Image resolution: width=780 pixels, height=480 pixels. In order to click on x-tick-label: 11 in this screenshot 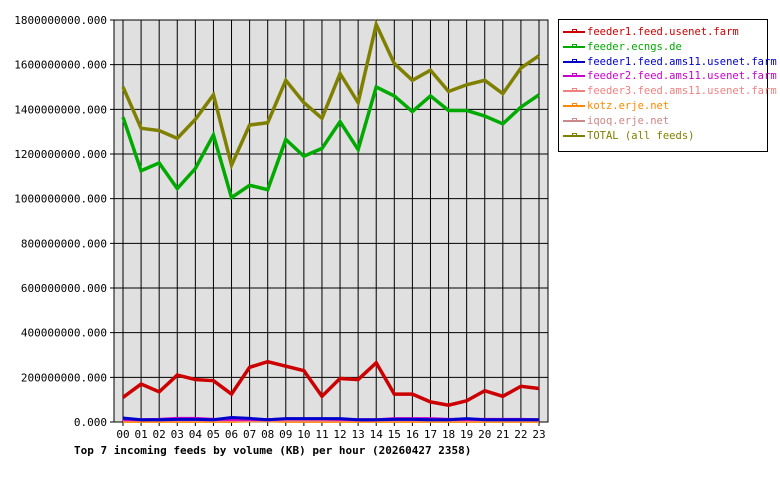, I will do `click(321, 434)`.